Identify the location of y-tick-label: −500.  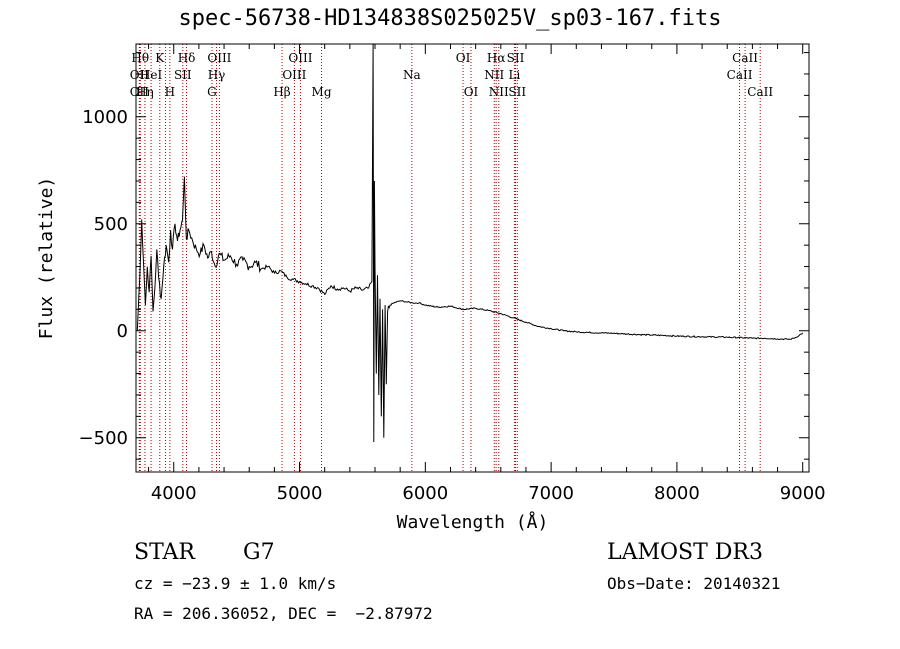
(103, 438).